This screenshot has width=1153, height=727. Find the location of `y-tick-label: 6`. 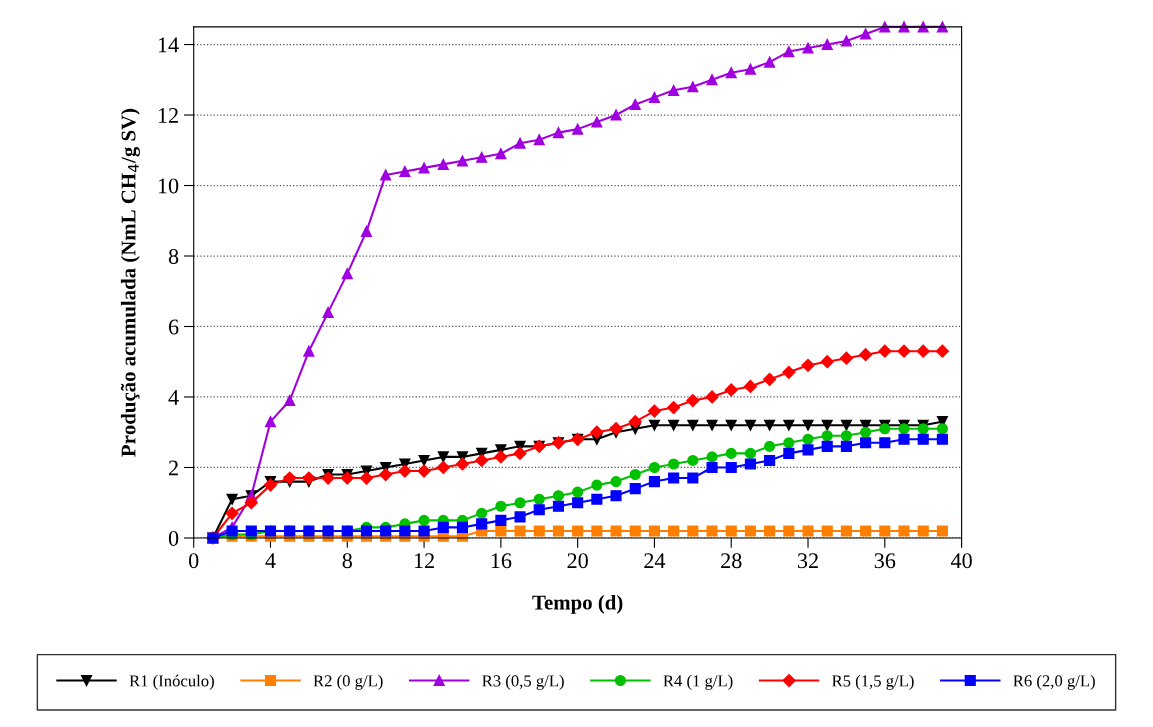

y-tick-label: 6 is located at coordinates (173, 327).